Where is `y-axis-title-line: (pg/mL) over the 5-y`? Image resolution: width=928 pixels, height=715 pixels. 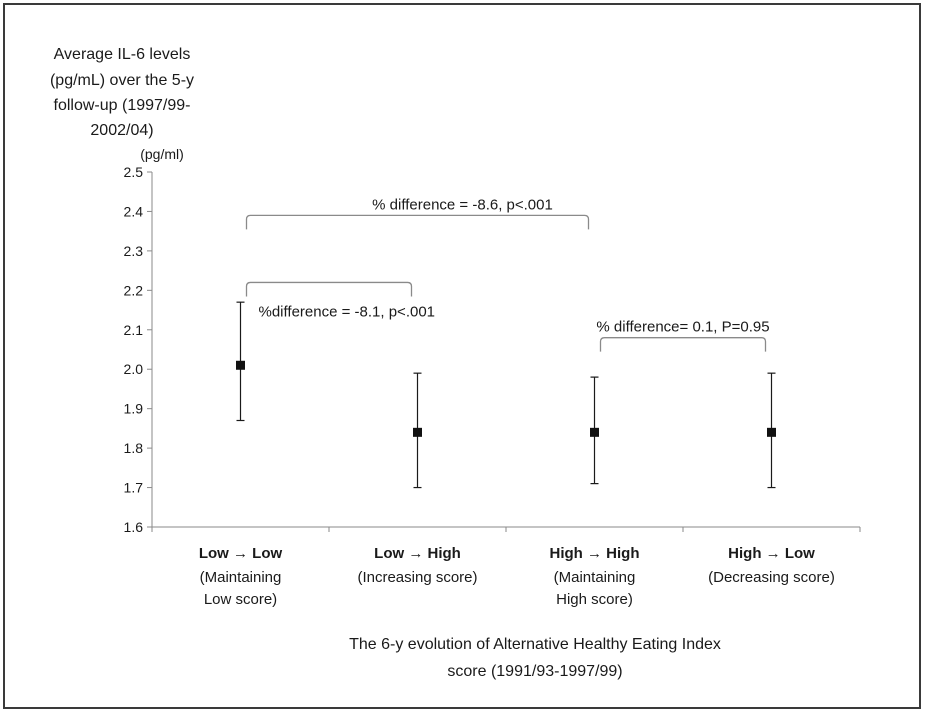
y-axis-title-line: (pg/mL) over the 5-y is located at coordinates (122, 80).